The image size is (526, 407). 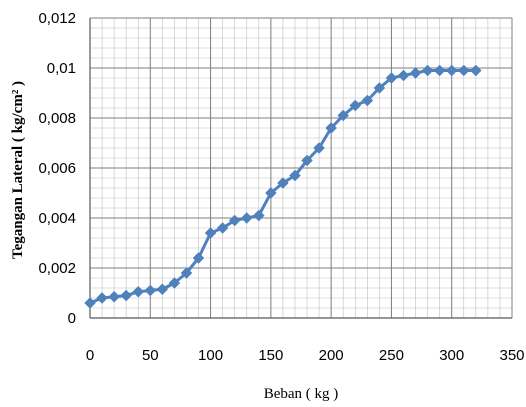 I want to click on y-tick-label: 0,006, so click(x=57, y=168).